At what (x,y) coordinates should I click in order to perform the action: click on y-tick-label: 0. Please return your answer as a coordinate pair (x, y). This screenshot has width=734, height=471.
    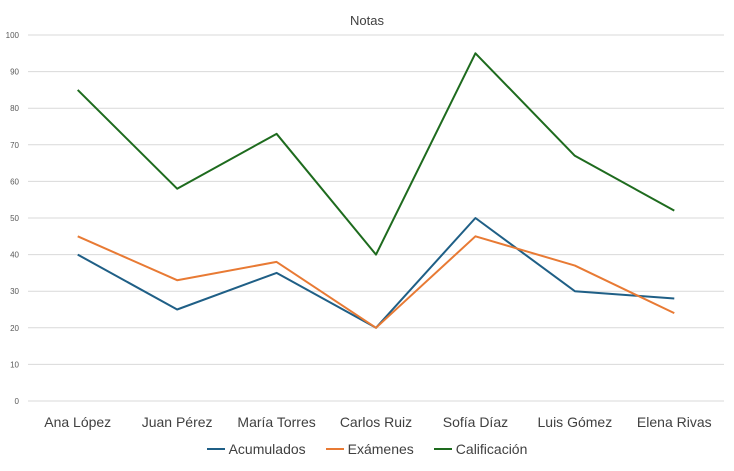
    Looking at the image, I should click on (17, 401).